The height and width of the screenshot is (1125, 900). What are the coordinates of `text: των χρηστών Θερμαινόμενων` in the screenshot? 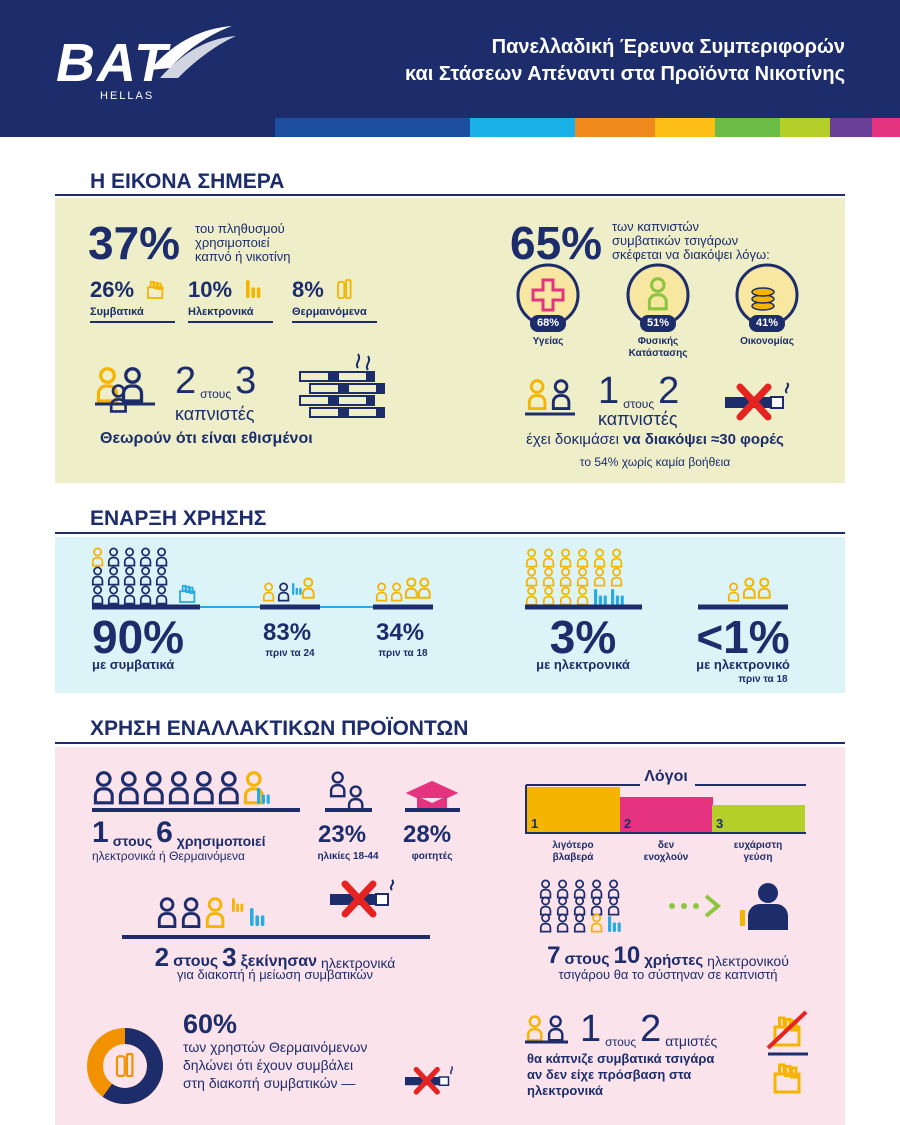 It's located at (275, 1047).